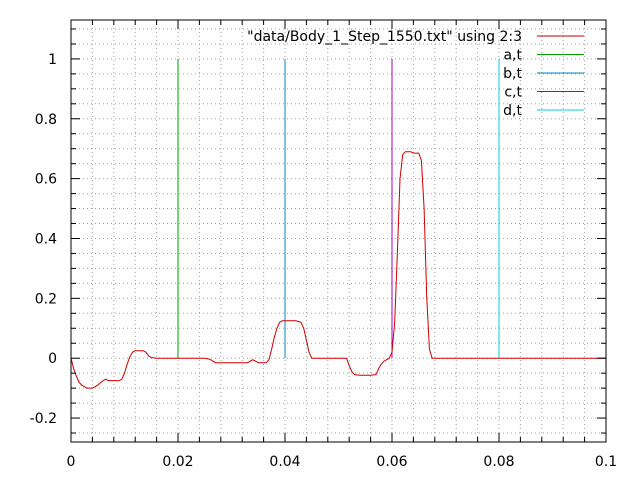 This screenshot has height=480, width=640. Describe the element at coordinates (512, 56) in the screenshot. I see `legend-label: a,t` at that location.